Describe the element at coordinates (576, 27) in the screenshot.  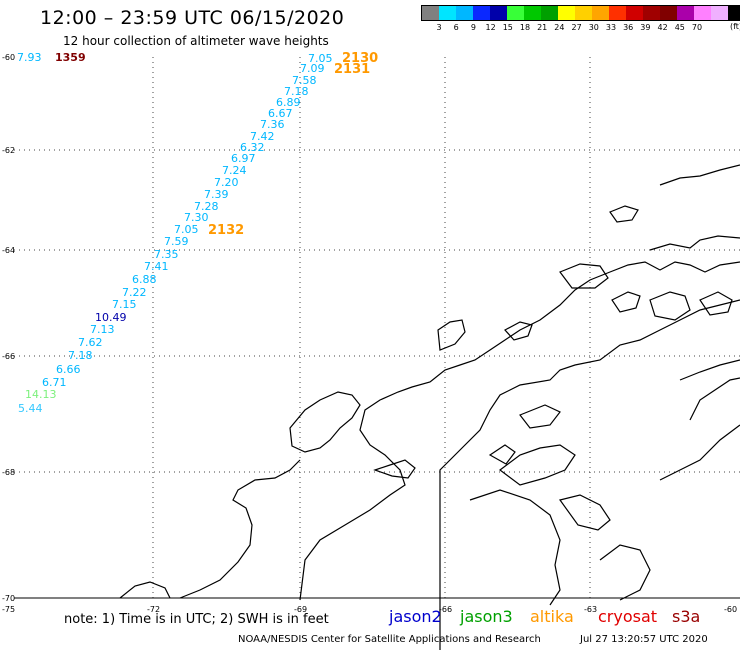
I see `legend-label: 27` at that location.